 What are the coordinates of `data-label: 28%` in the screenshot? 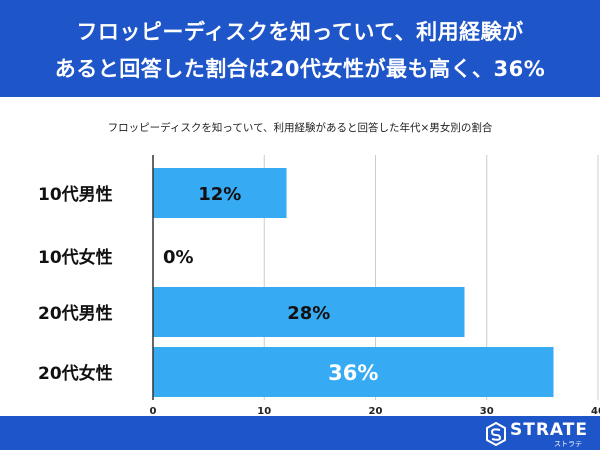 It's located at (308, 313).